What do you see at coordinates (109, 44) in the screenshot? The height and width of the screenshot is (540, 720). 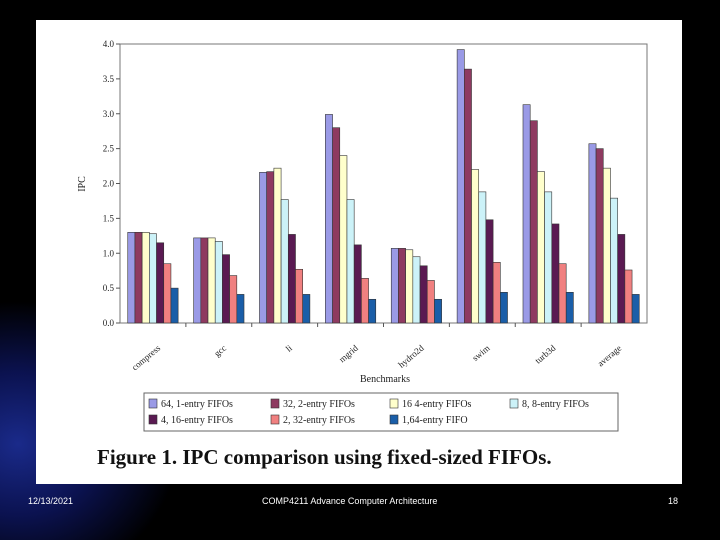 I see `y-tick-label: 4.0` at bounding box center [109, 44].